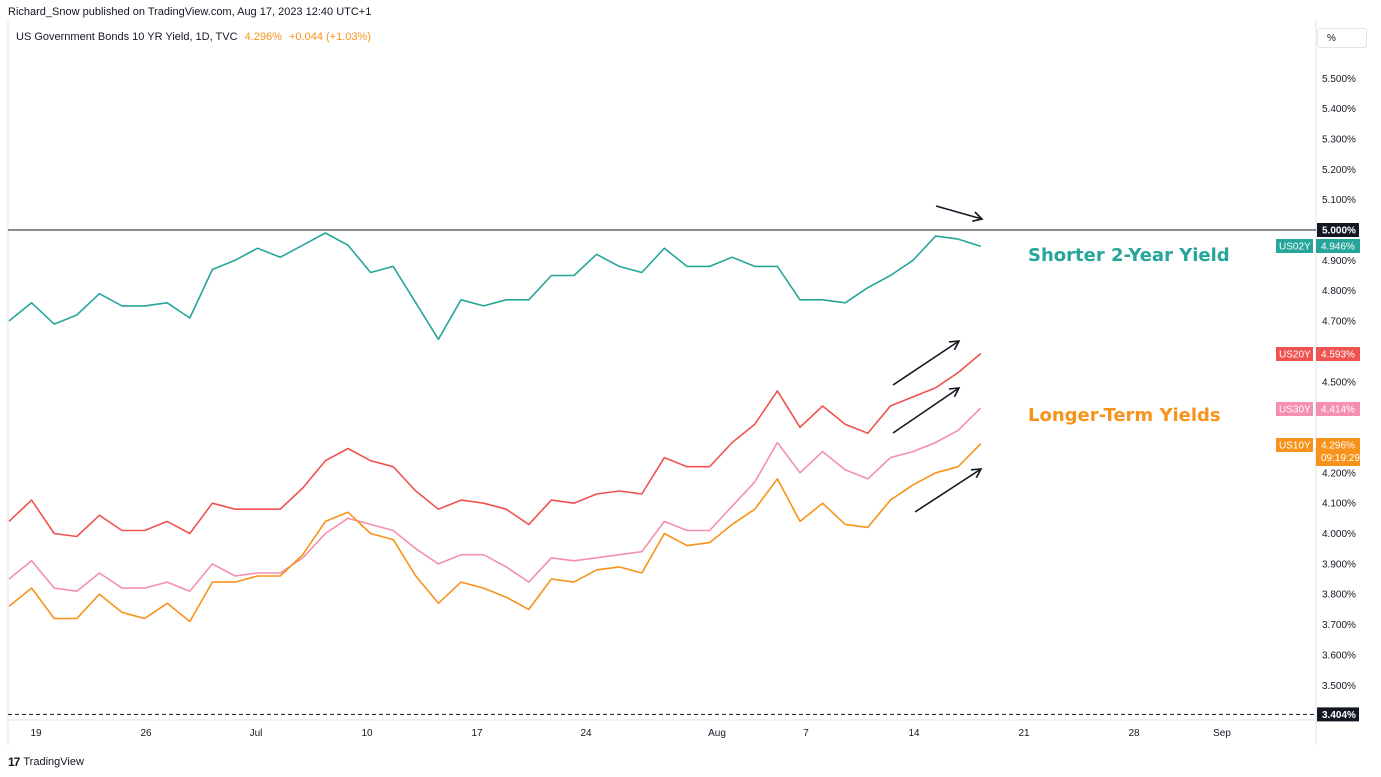  Describe the element at coordinates (1024, 733) in the screenshot. I see `x-tick-label: 21` at that location.